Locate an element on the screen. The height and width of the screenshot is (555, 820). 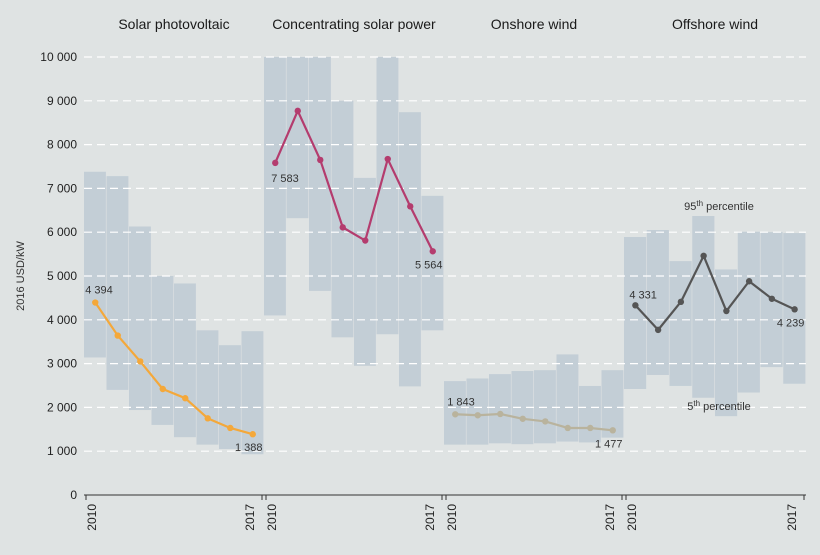
y-tick-label: 0 is located at coordinates (73, 495).